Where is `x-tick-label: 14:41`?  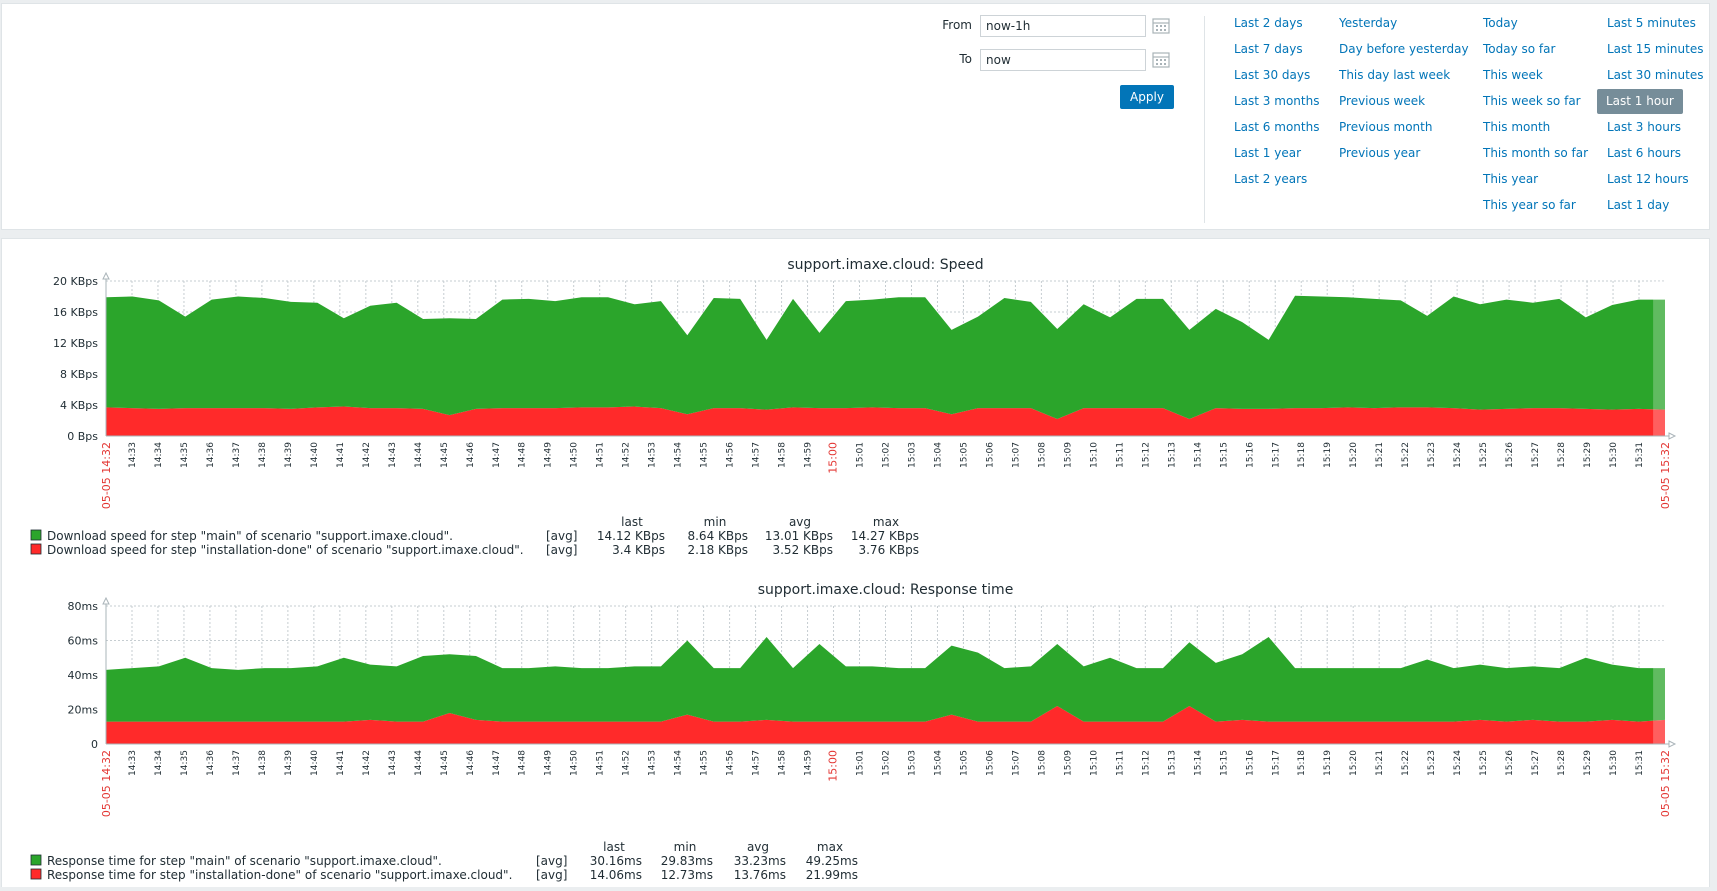
x-tick-label: 14:41 is located at coordinates (341, 455).